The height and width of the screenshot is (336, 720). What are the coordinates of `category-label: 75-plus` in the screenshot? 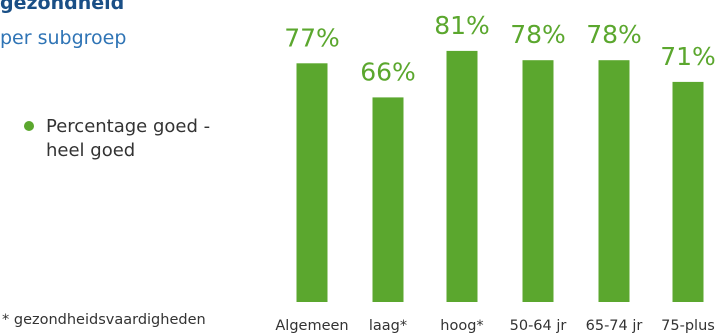 It's located at (688, 326).